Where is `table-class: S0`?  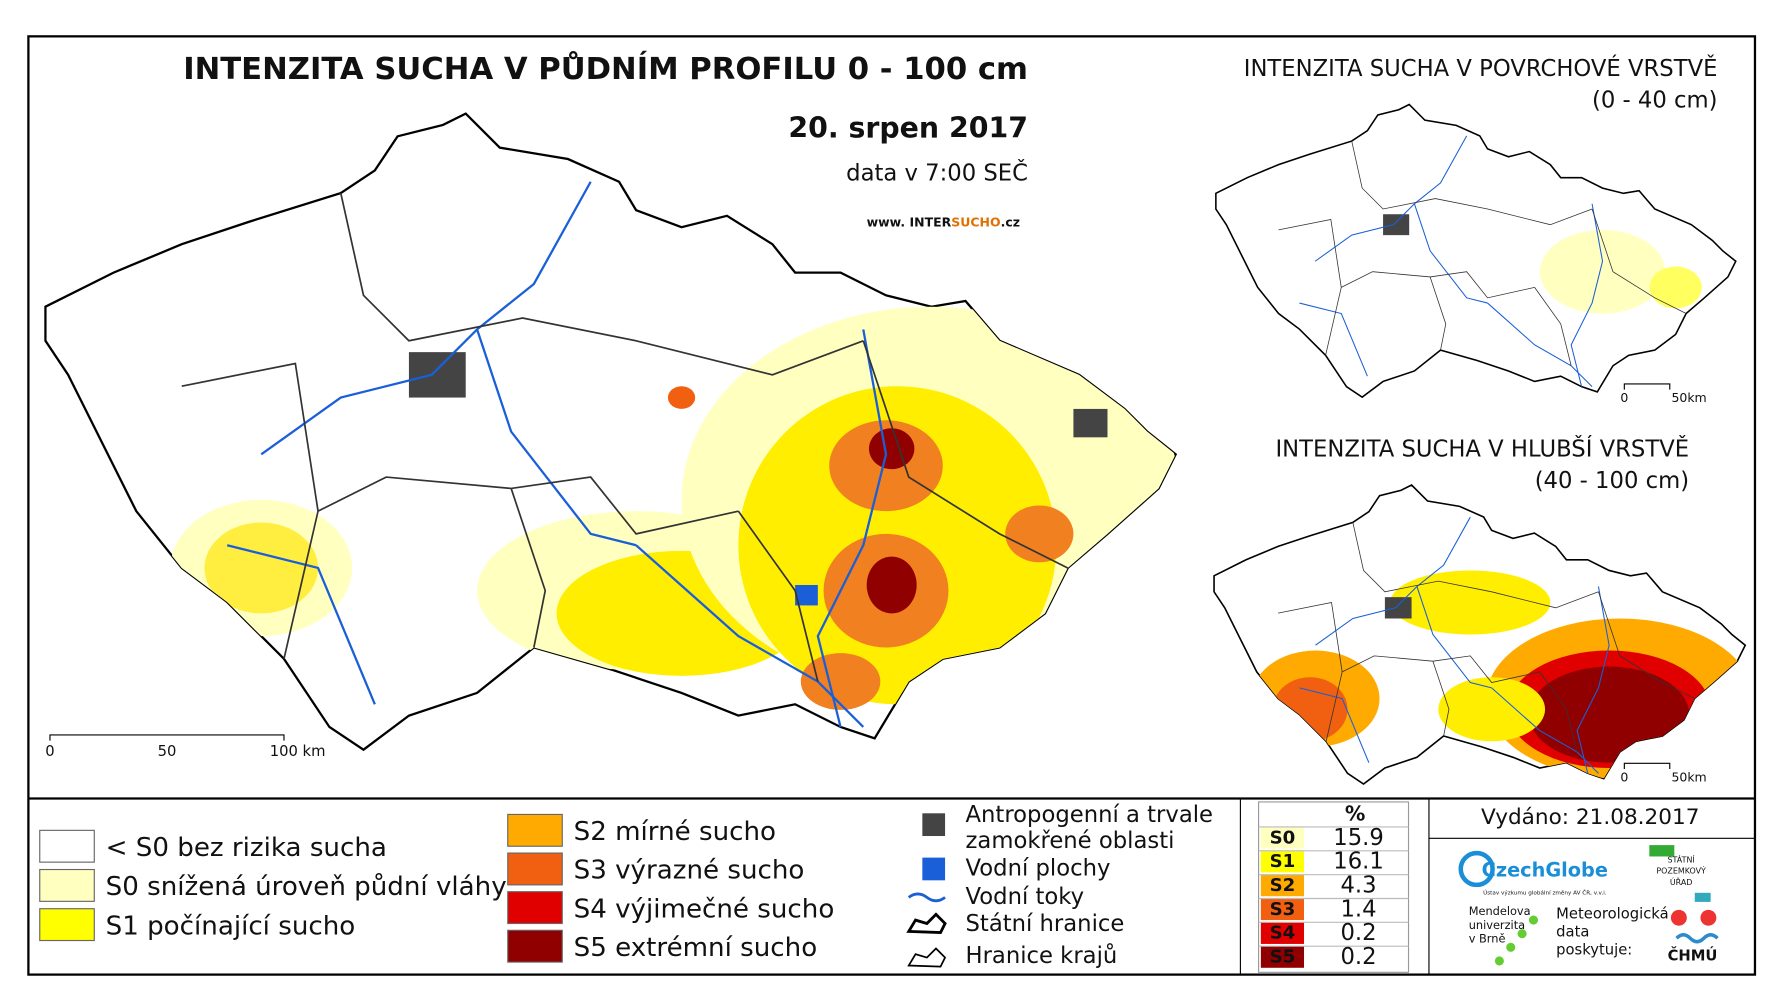 table-class: S0 is located at coordinates (1283, 837).